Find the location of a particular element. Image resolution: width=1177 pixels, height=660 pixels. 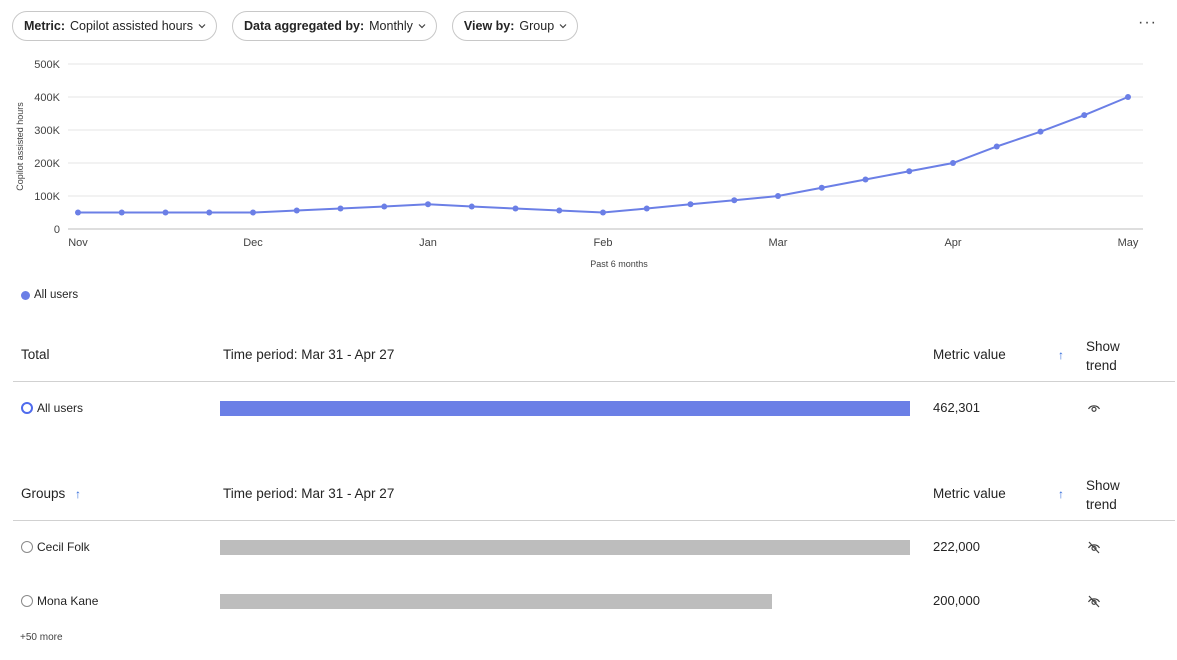

groups-header-label: Groups is located at coordinates (43, 493).